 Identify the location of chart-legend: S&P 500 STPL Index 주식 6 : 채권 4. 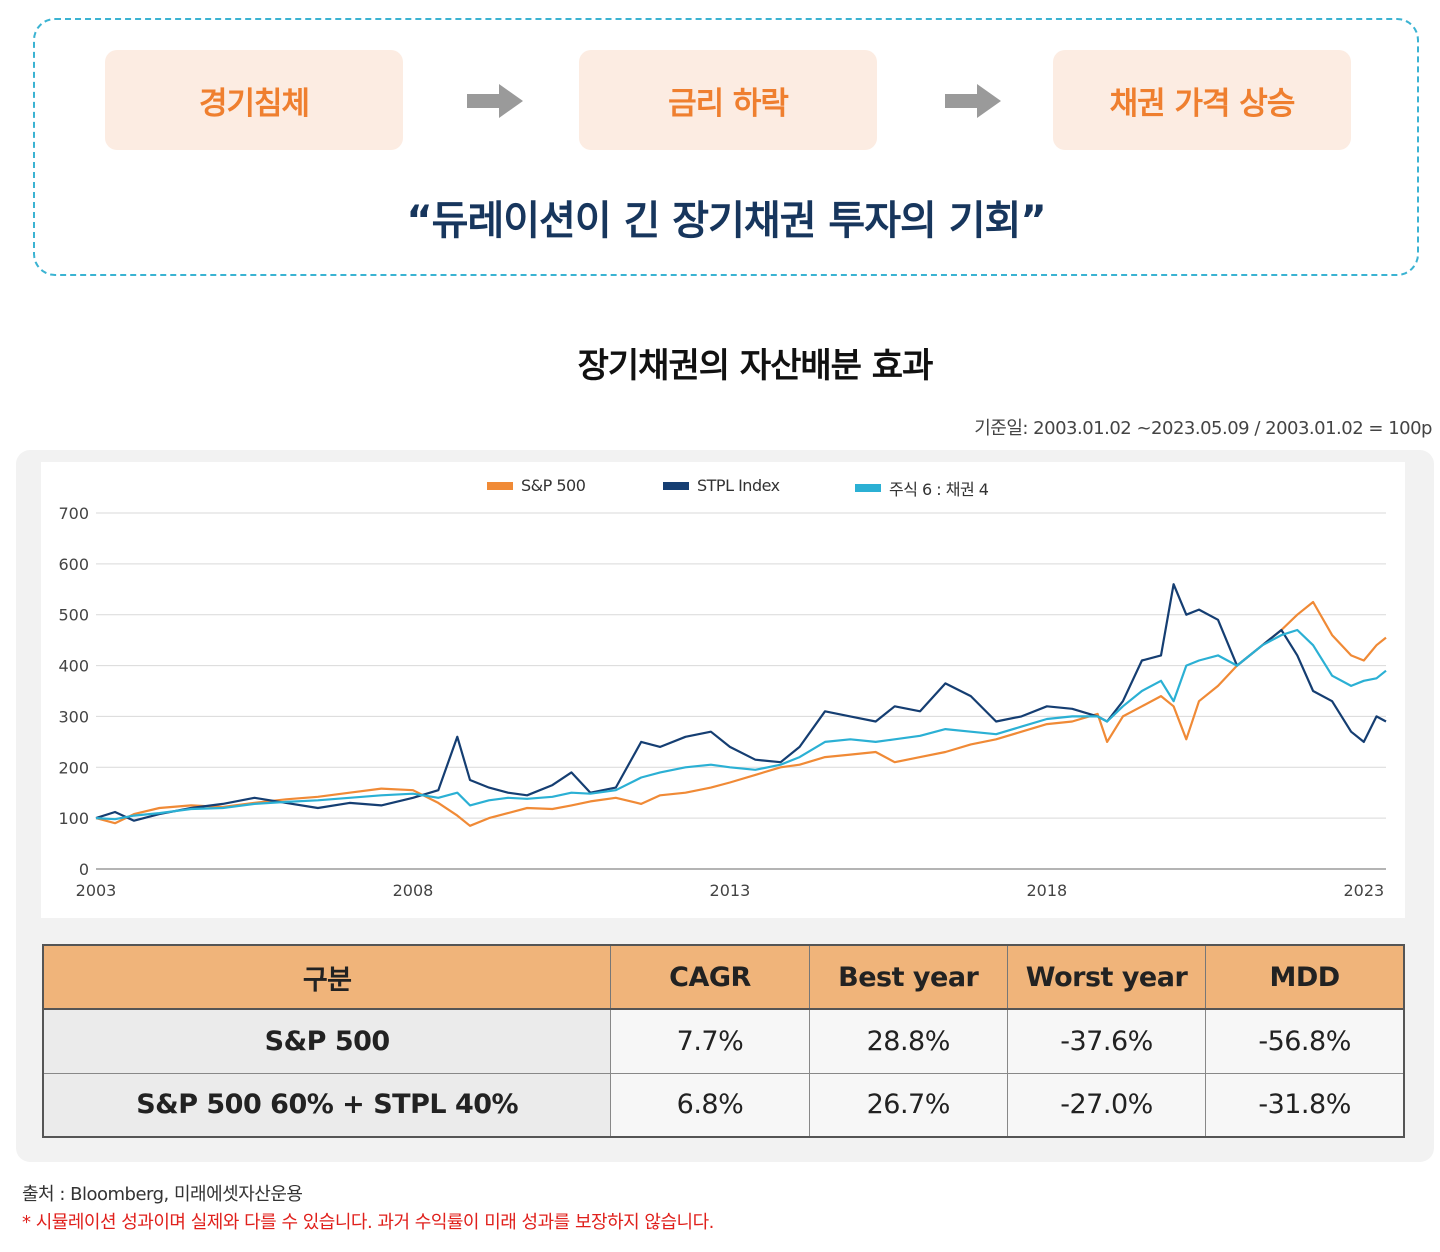
(723, 488).